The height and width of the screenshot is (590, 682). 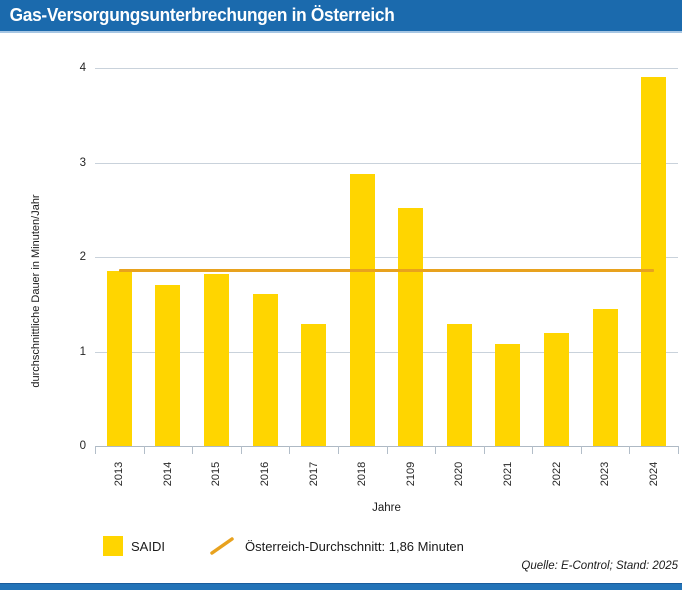 What do you see at coordinates (386, 352) in the screenshot?
I see `gridline-y1` at bounding box center [386, 352].